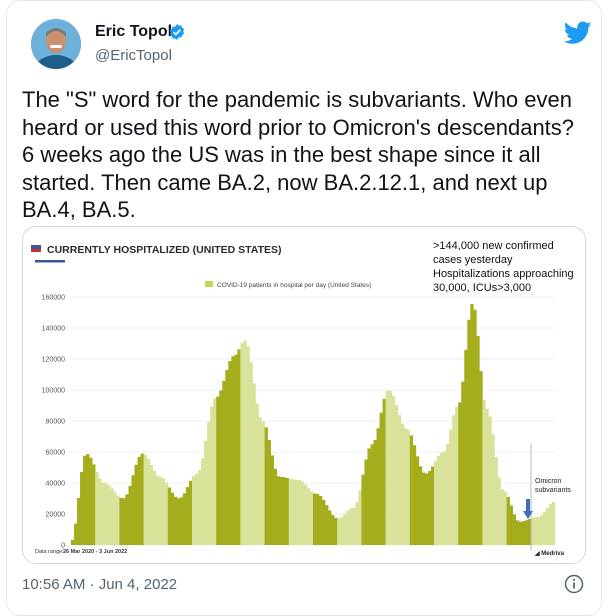 The height and width of the screenshot is (616, 608). What do you see at coordinates (134, 31) in the screenshot?
I see `author-name: Eric Topol` at bounding box center [134, 31].